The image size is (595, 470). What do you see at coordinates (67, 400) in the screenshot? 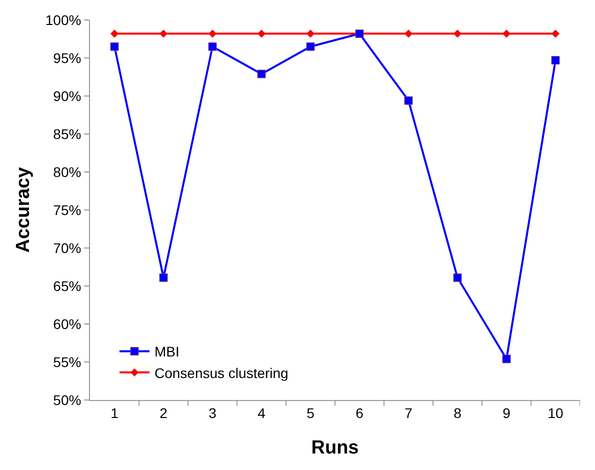
I see `y-tick-label: 50%` at bounding box center [67, 400].